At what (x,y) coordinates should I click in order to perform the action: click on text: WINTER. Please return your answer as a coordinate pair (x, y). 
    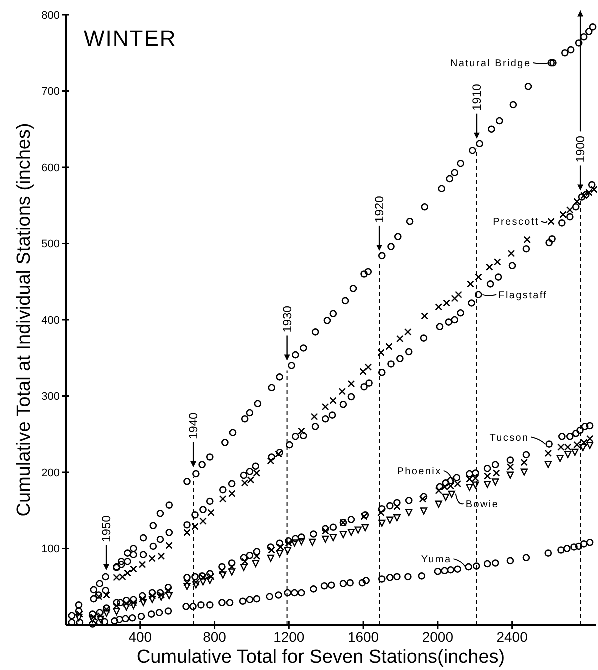
    Looking at the image, I should click on (130, 38).